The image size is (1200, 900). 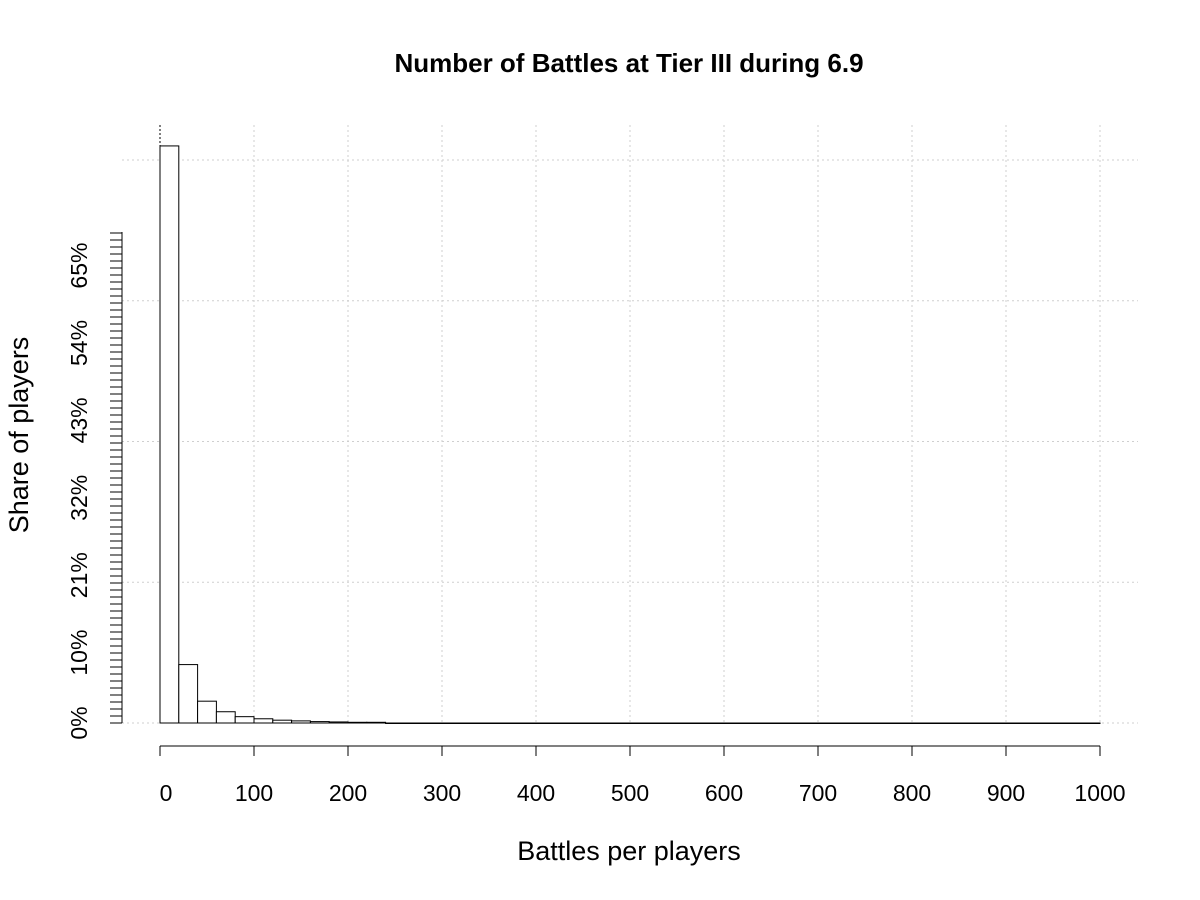 I want to click on y-axis-title: Share of players, so click(x=19, y=435).